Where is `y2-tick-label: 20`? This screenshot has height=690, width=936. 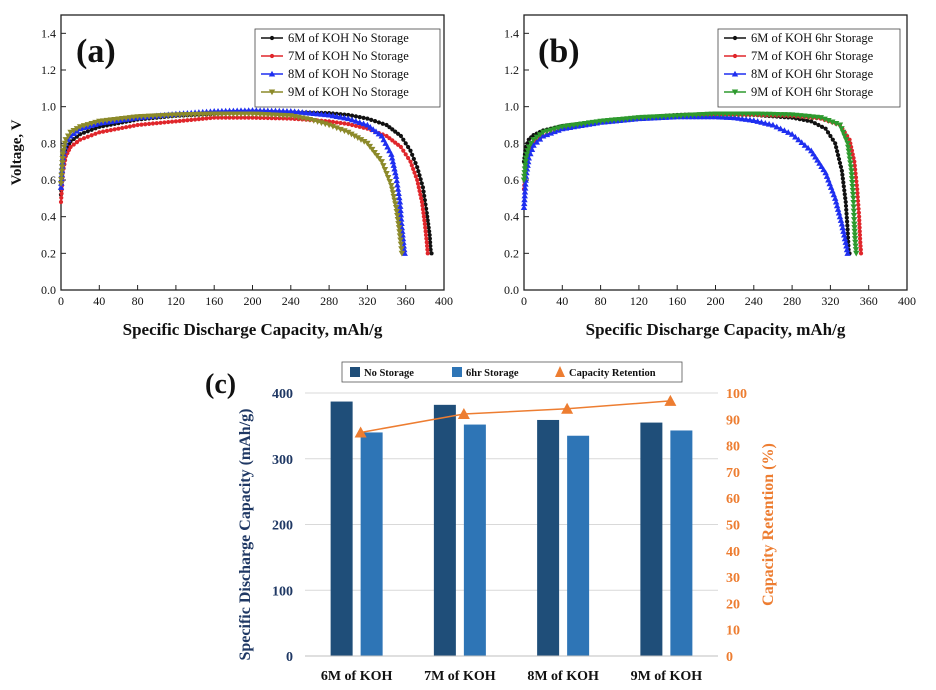
y2-tick-label: 20 is located at coordinates (733, 604).